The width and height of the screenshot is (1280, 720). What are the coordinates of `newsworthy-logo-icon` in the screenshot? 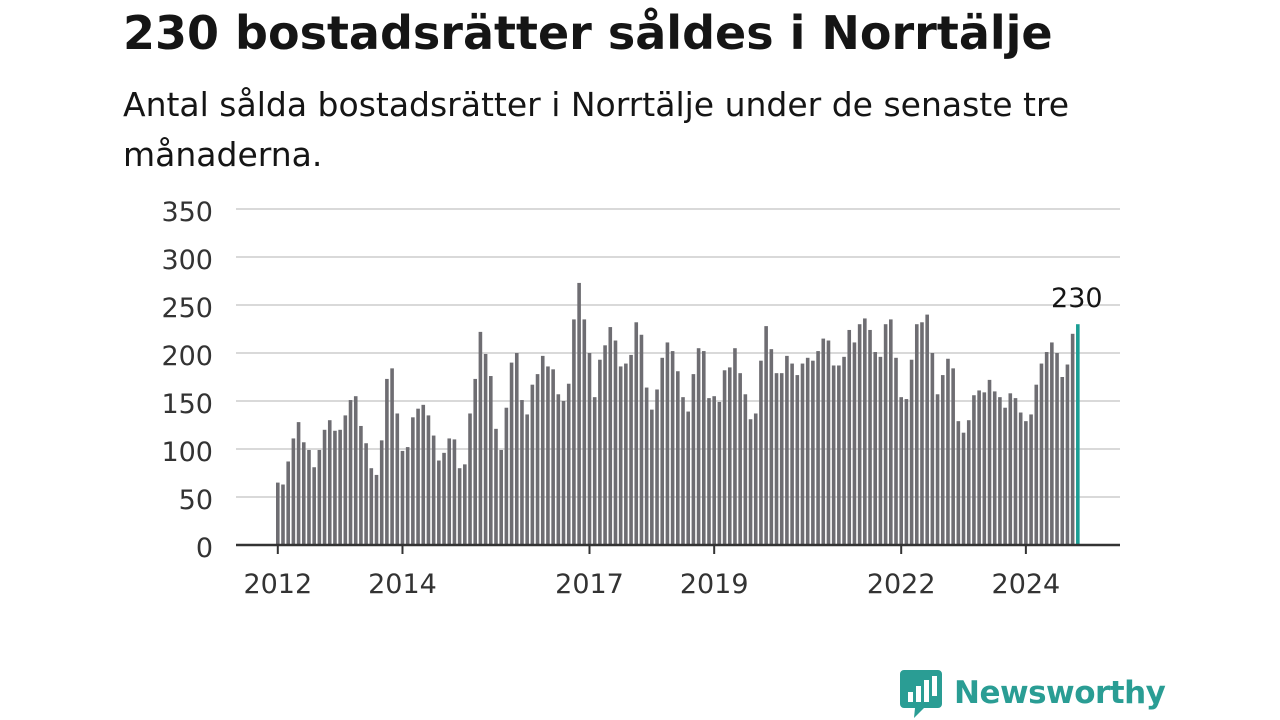 It's located at (921, 694).